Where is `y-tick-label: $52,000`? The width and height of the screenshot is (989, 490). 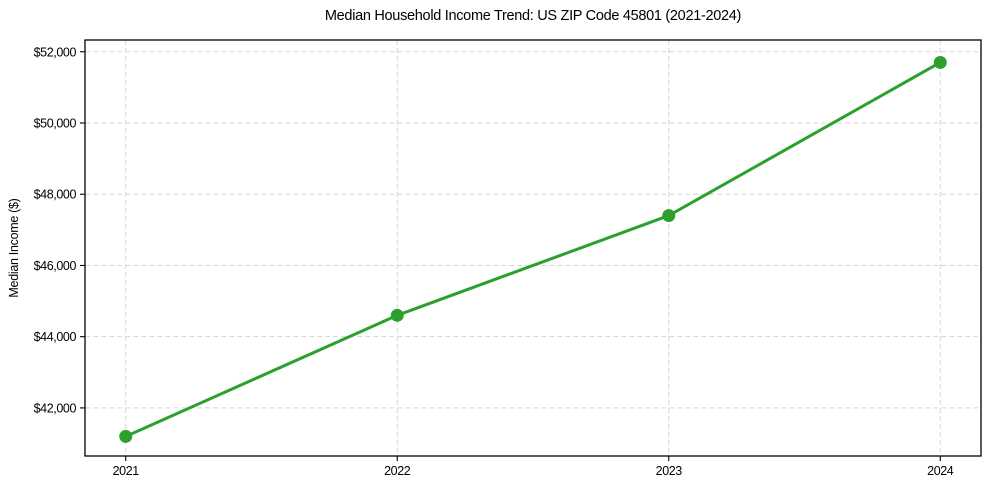
y-tick-label: $52,000 is located at coordinates (55, 52).